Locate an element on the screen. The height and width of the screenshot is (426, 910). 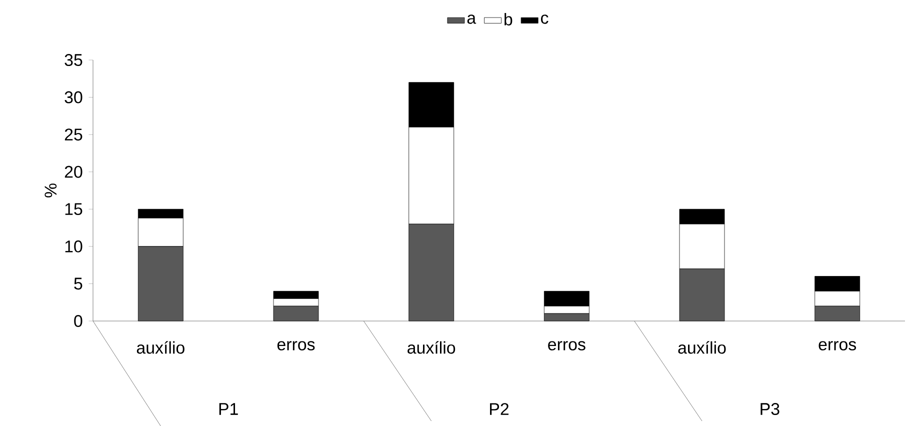
y-tick-label: 25 is located at coordinates (73, 134).